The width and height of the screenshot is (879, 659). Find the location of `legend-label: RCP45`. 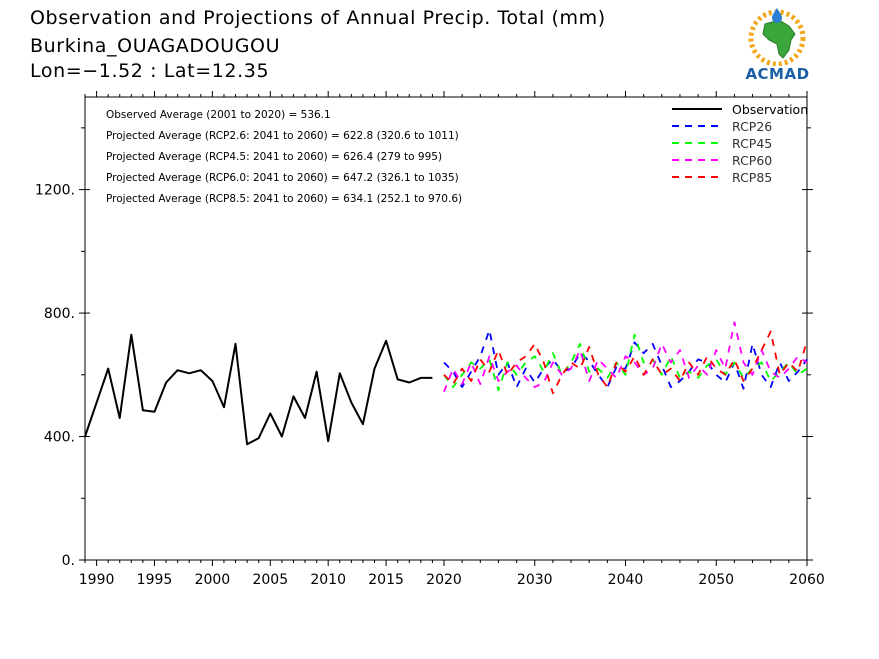

legend-label: RCP45 is located at coordinates (752, 143).